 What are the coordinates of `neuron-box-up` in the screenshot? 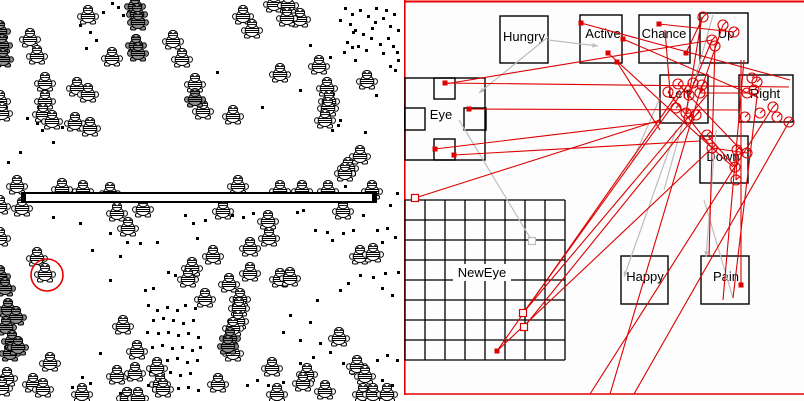 It's located at (724, 38).